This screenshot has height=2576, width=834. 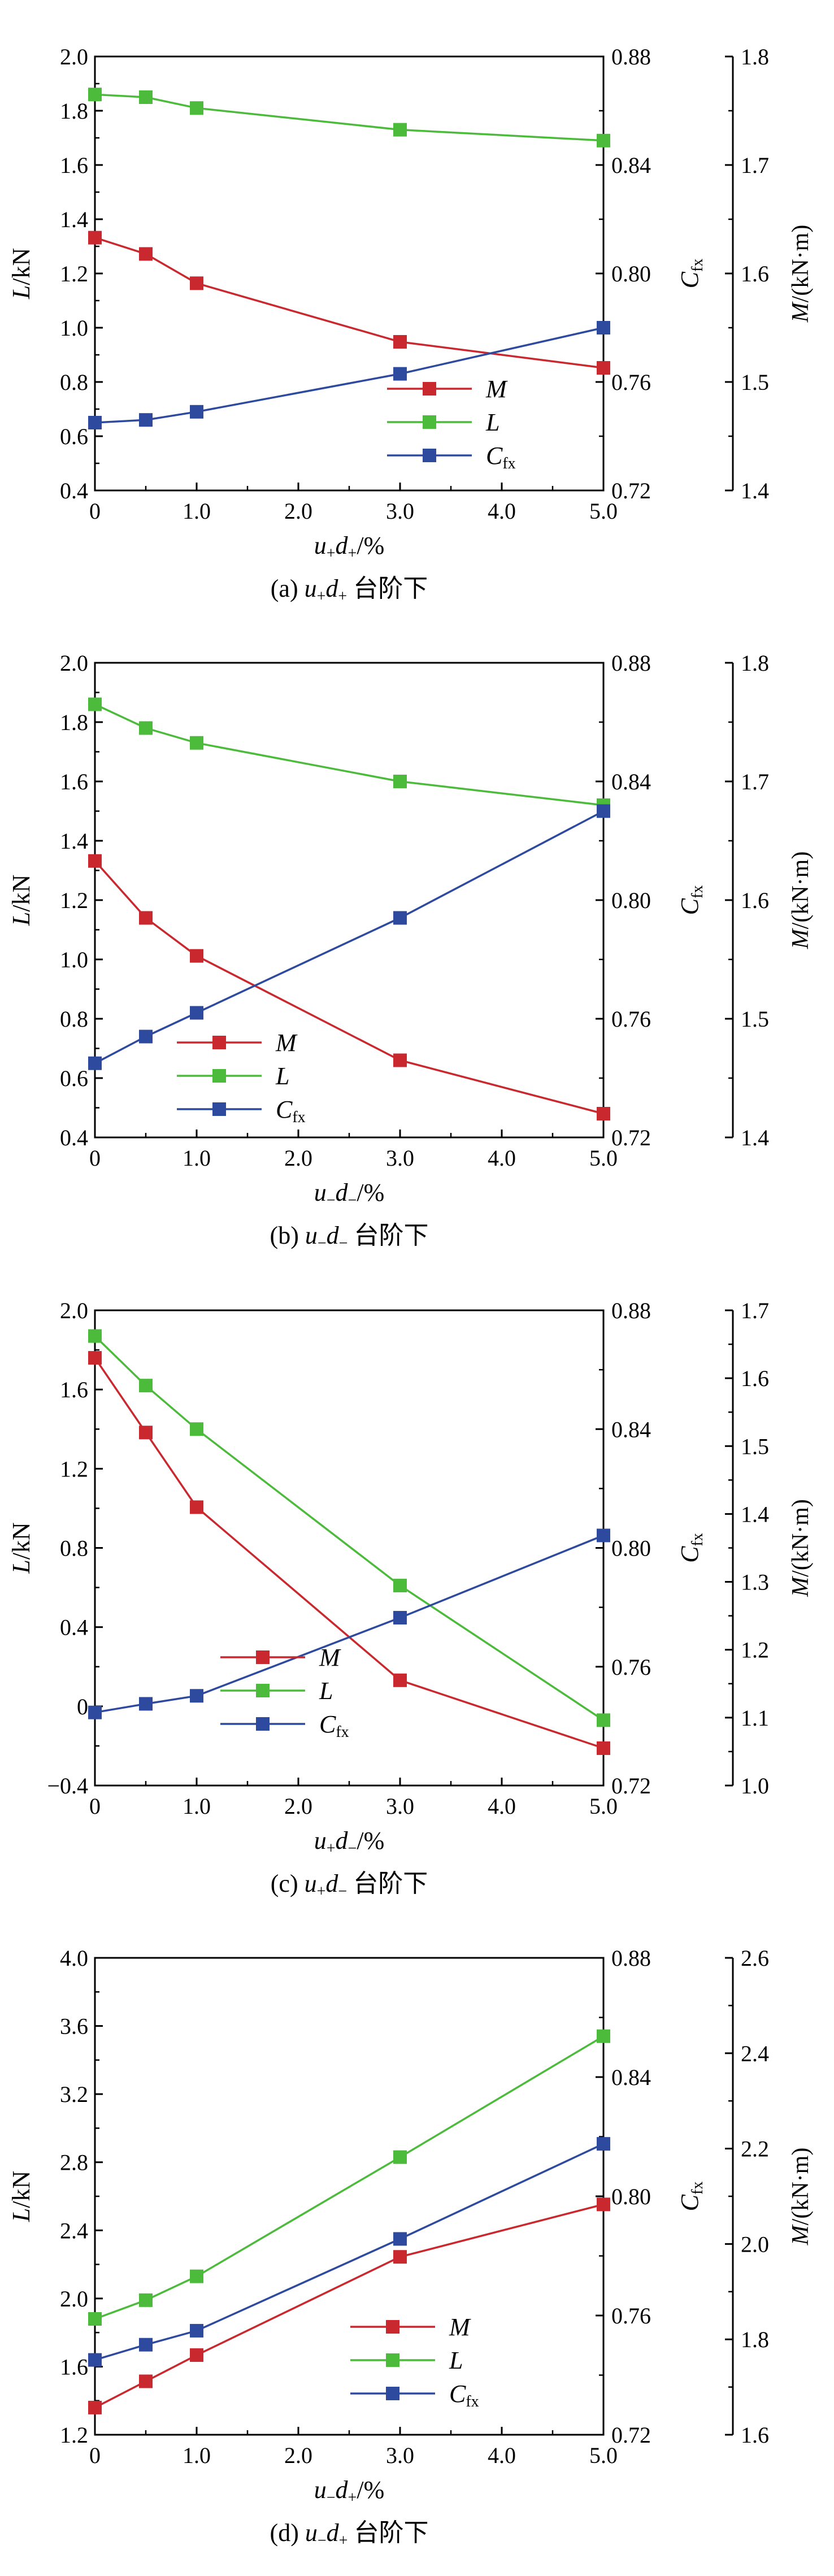 What do you see at coordinates (400, 2455) in the screenshot?
I see `x-tick-label: 3.0` at bounding box center [400, 2455].